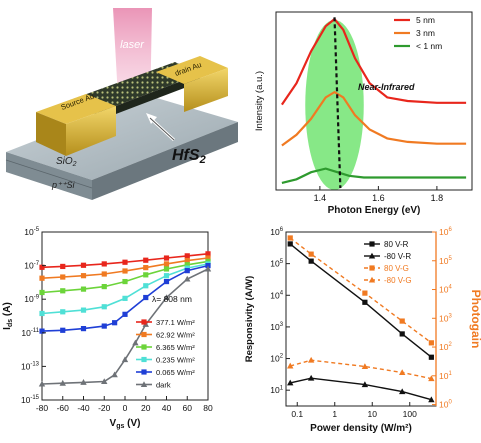 This screenshot has height=443, width=481. I want to click on pointer-arrowhead, so click(151, 118).